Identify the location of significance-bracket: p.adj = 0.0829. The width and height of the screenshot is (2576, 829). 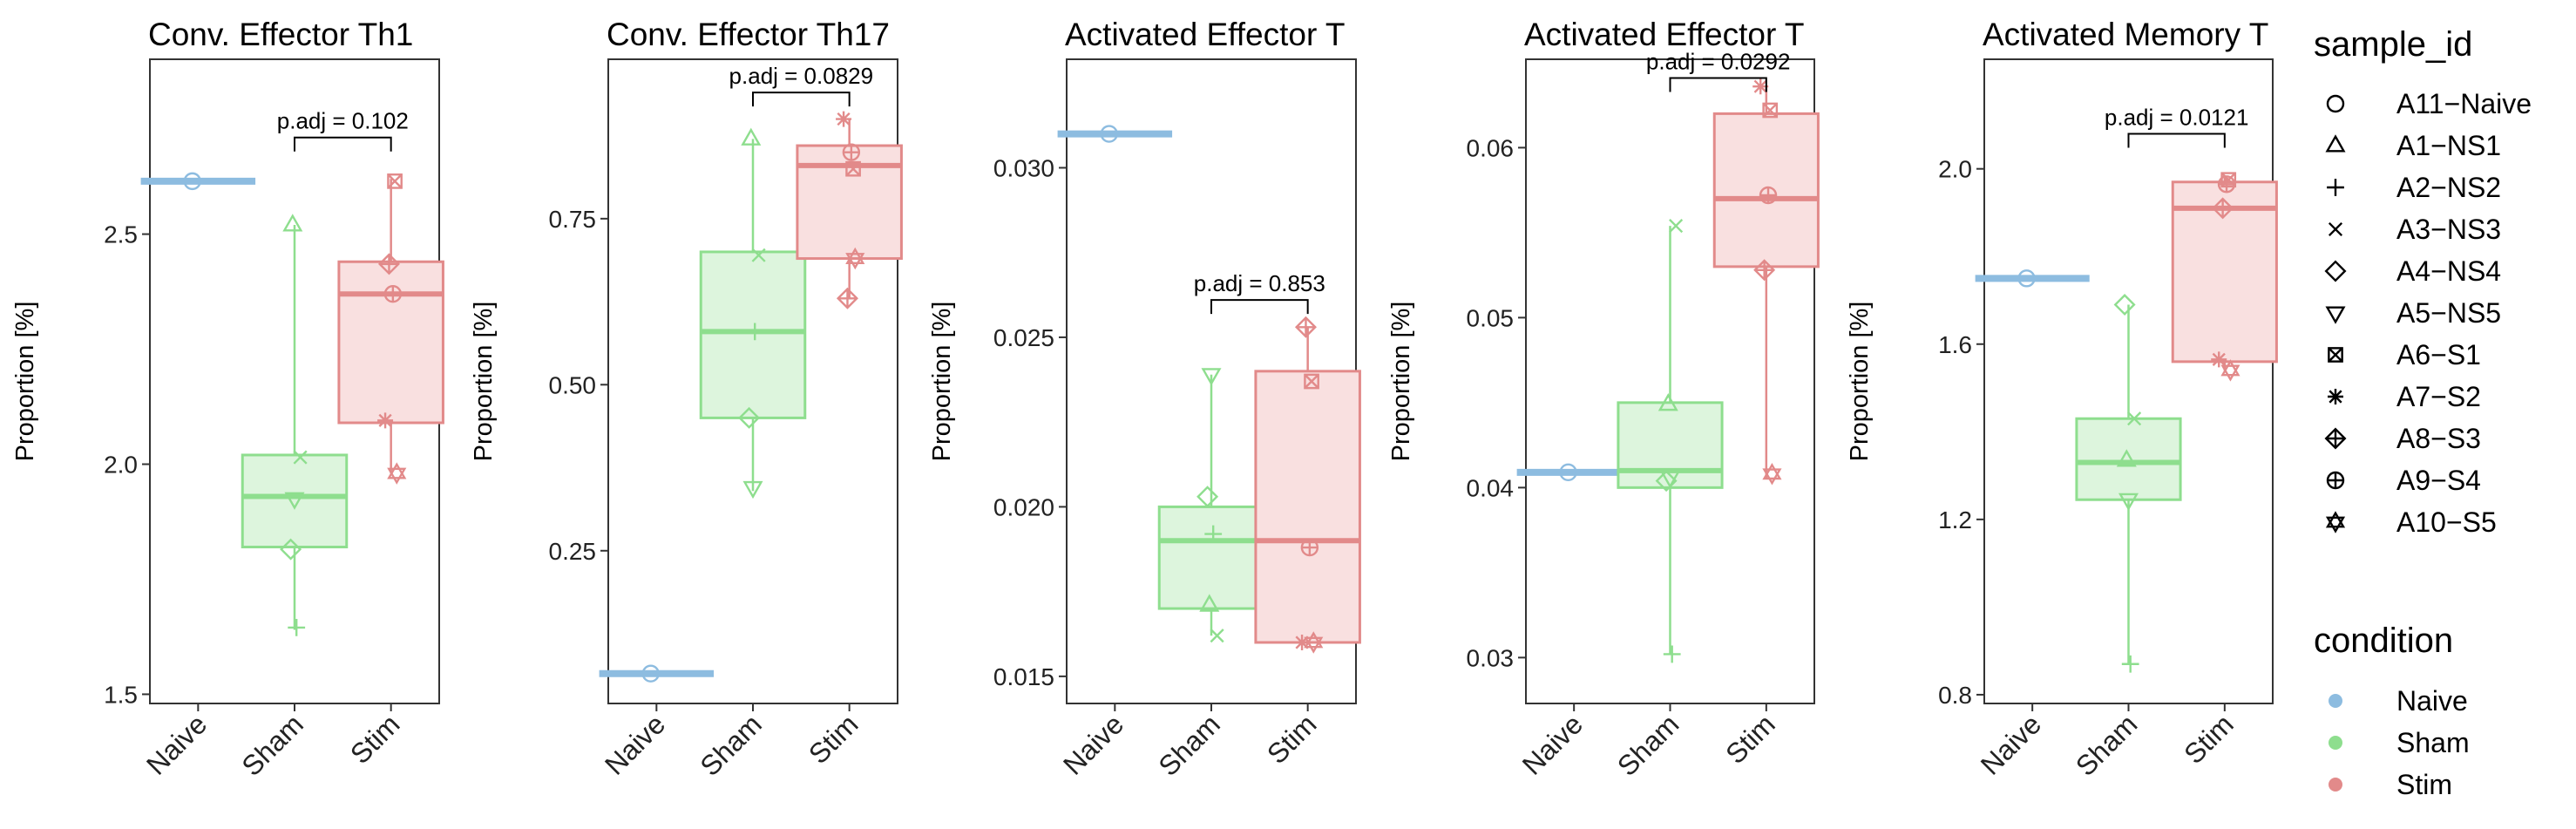
(802, 85).